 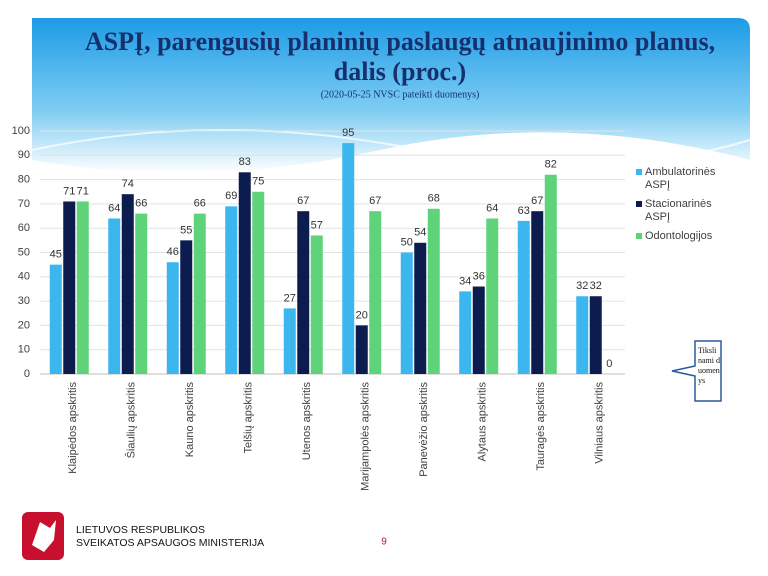 I want to click on x-tick-label: Vilniaus apskritis, so click(x=600, y=423).